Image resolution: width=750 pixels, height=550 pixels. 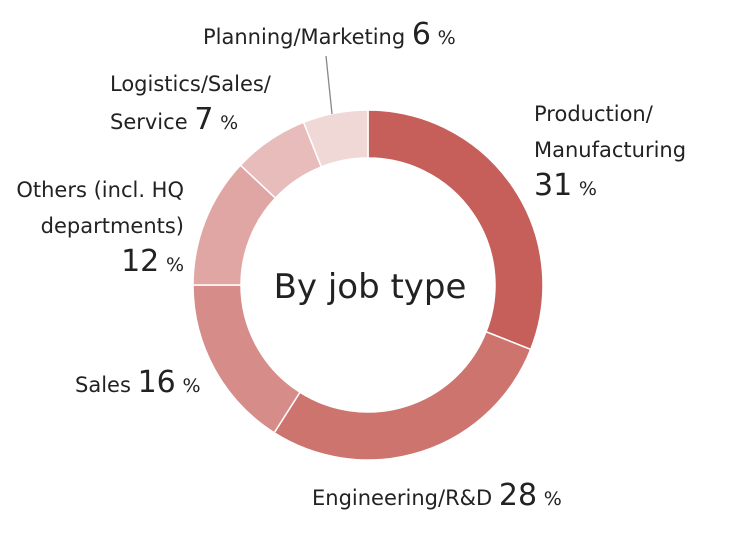 I want to click on label-engineering: Engineering/R&D 28 %, so click(x=437, y=497).